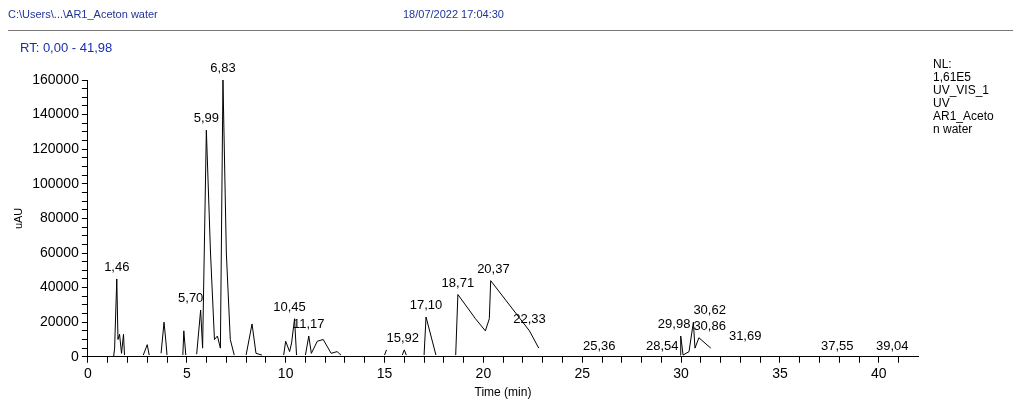 Image resolution: width=1021 pixels, height=408 pixels. I want to click on annotation: 30,62, so click(709, 310).